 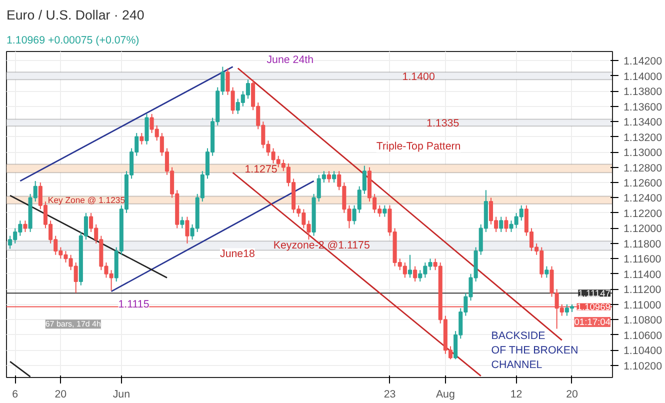 What do you see at coordinates (73, 40) in the screenshot?
I see `chart-subtitle: 1.10969 +0.00075 (+0.07%)` at bounding box center [73, 40].